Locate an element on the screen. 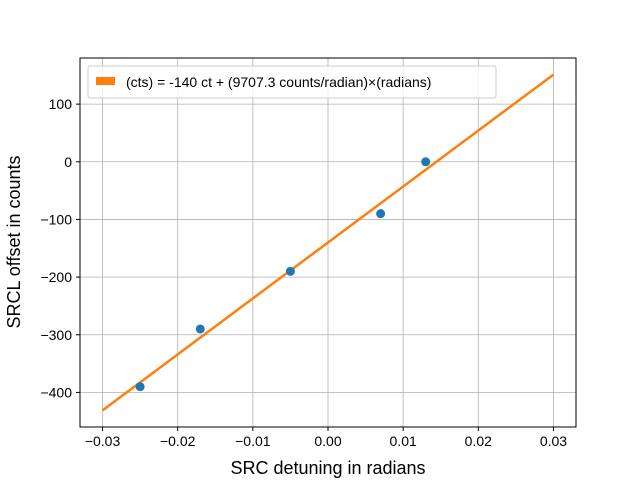 This screenshot has height=480, width=640. x-axis-ticks: −0.03 −0.02 −0.01 0.00 0.01 0.02 0.03 is located at coordinates (326, 438).